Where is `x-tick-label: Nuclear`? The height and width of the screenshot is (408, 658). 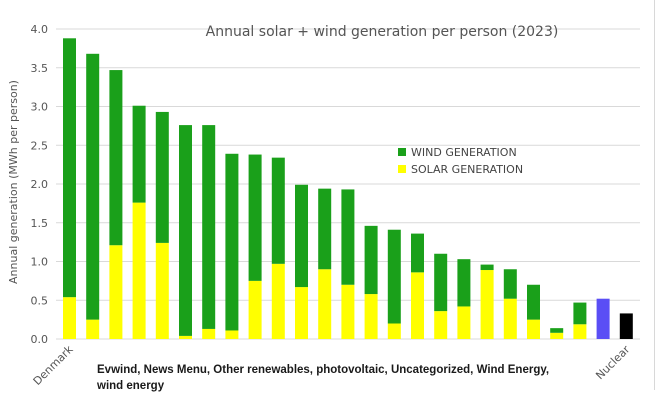
x-tick-label: Nuclear is located at coordinates (612, 362).